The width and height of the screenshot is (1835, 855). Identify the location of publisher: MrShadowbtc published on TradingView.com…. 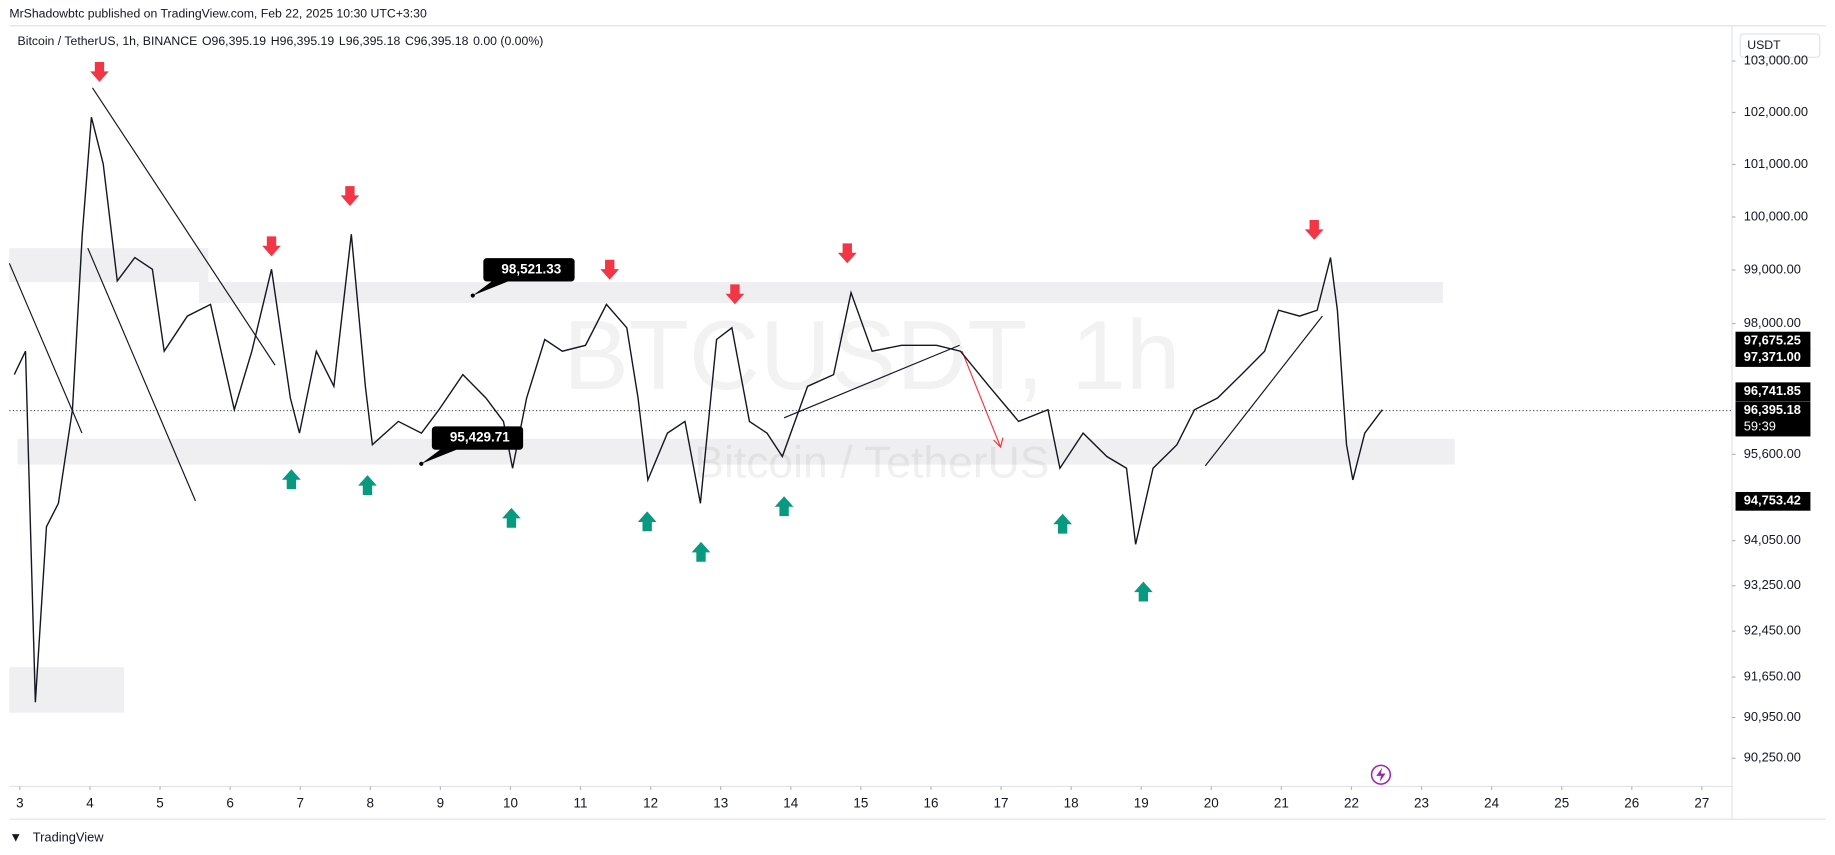
(218, 13).